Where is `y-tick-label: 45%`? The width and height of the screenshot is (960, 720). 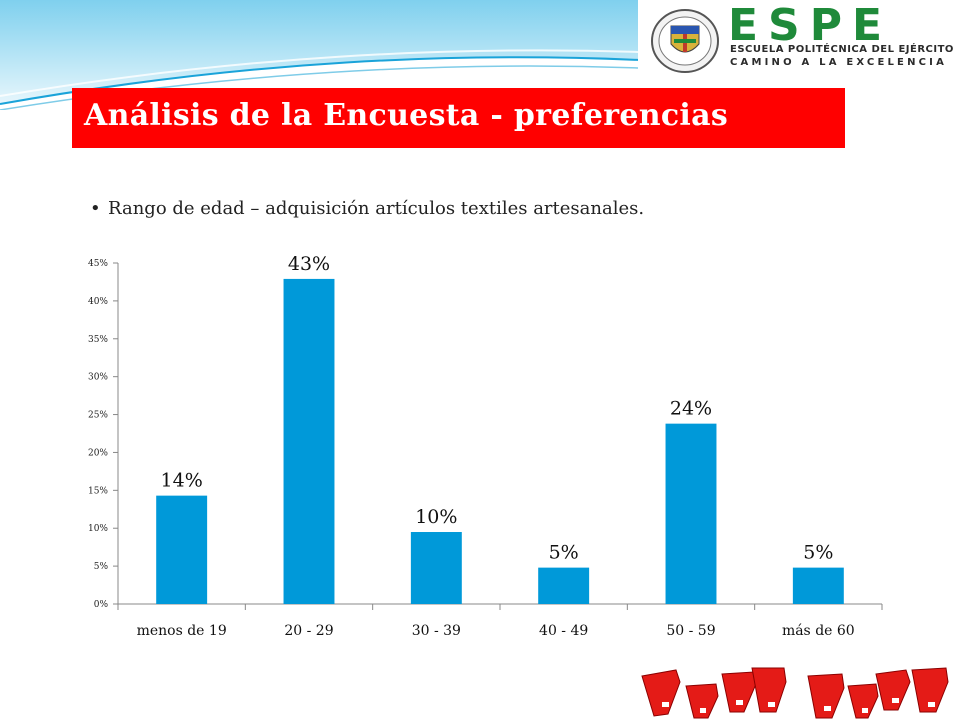 y-tick-label: 45% is located at coordinates (98, 264).